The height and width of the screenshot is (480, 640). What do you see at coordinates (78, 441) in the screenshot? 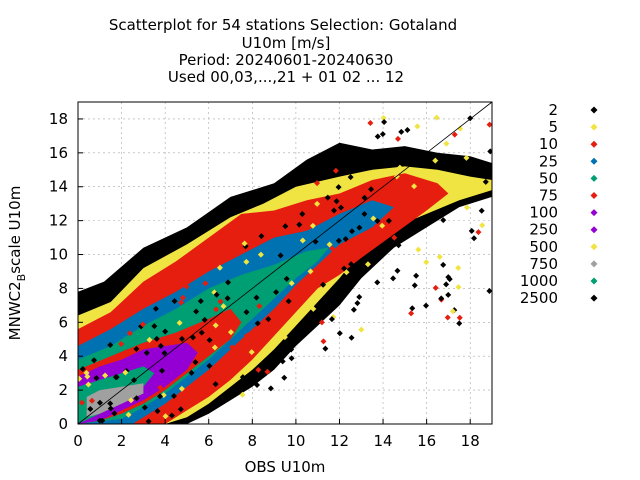
I see `x-tick-label: 0` at bounding box center [78, 441].